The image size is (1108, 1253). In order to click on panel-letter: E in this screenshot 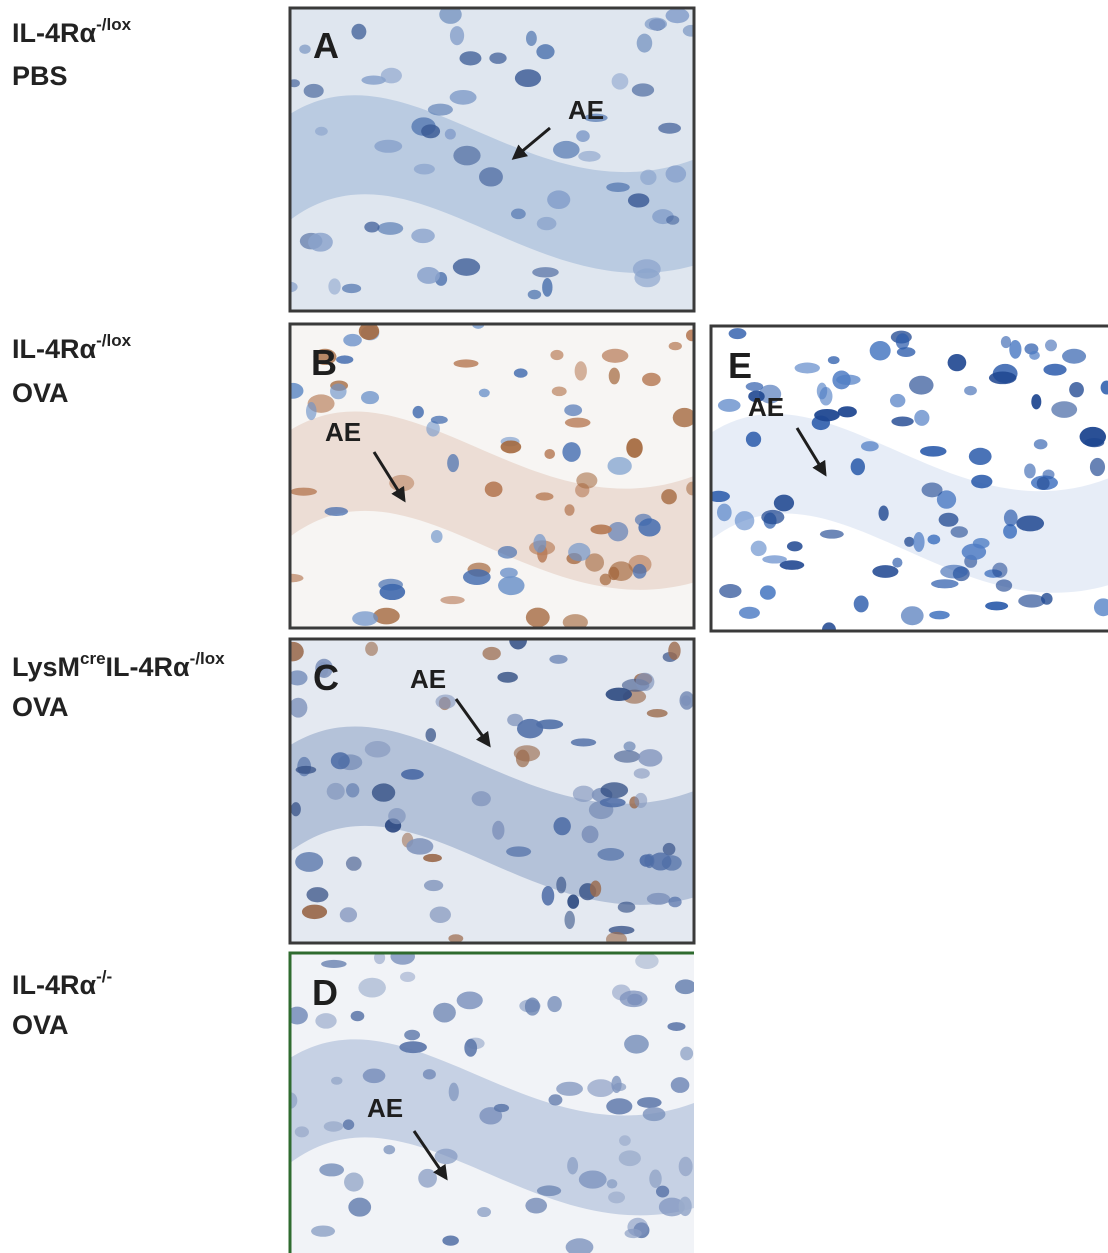, I will do `click(740, 365)`.